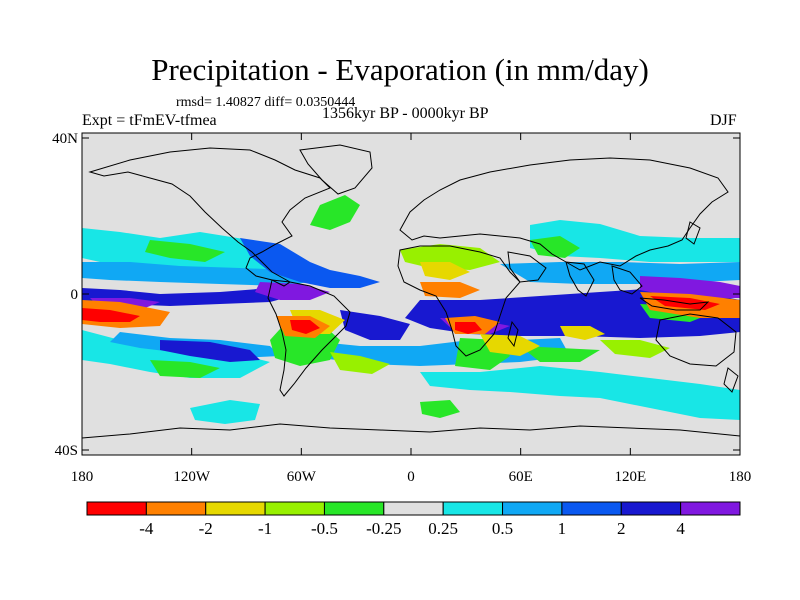 This screenshot has width=800, height=600. What do you see at coordinates (513, 334) in the screenshot?
I see `coast-madagascar` at bounding box center [513, 334].